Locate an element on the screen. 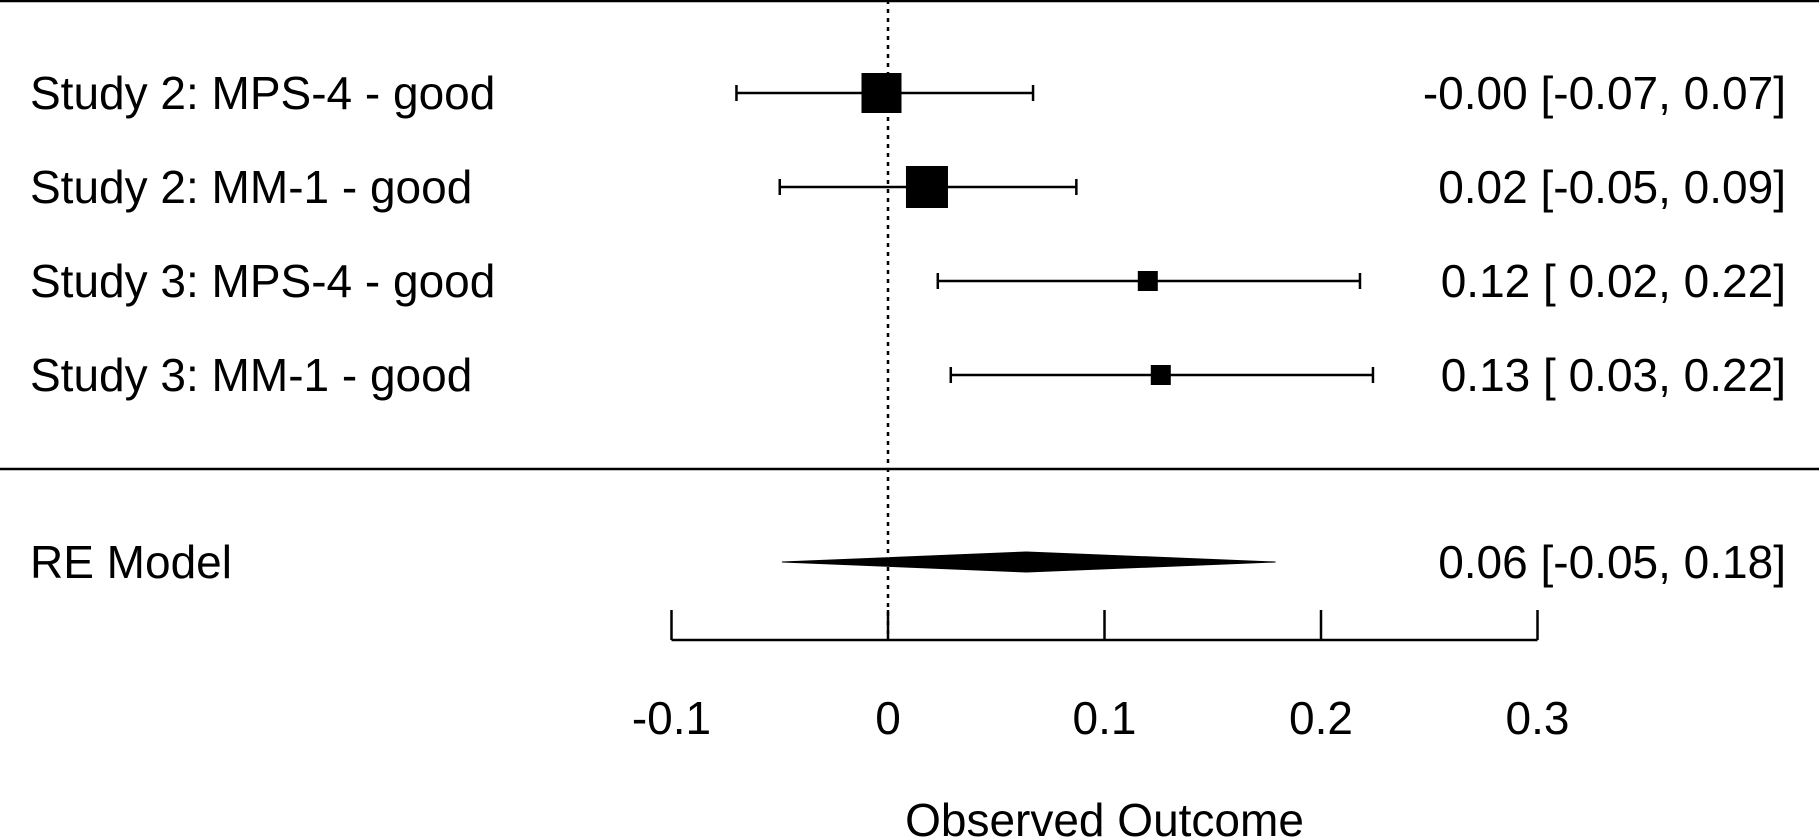 This screenshot has width=1819, height=840. x-tick-label: 0.1 is located at coordinates (1105, 718).